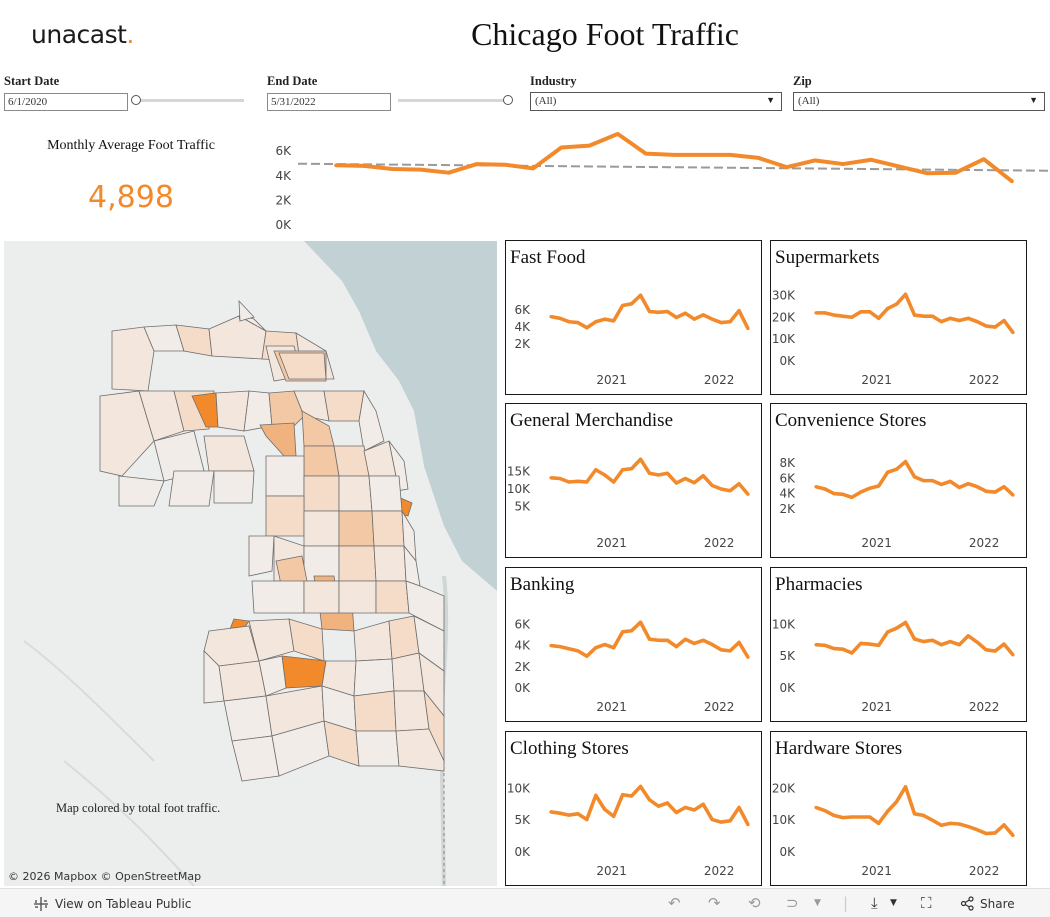  What do you see at coordinates (674, 157) in the screenshot?
I see `overall-series-line` at bounding box center [674, 157].